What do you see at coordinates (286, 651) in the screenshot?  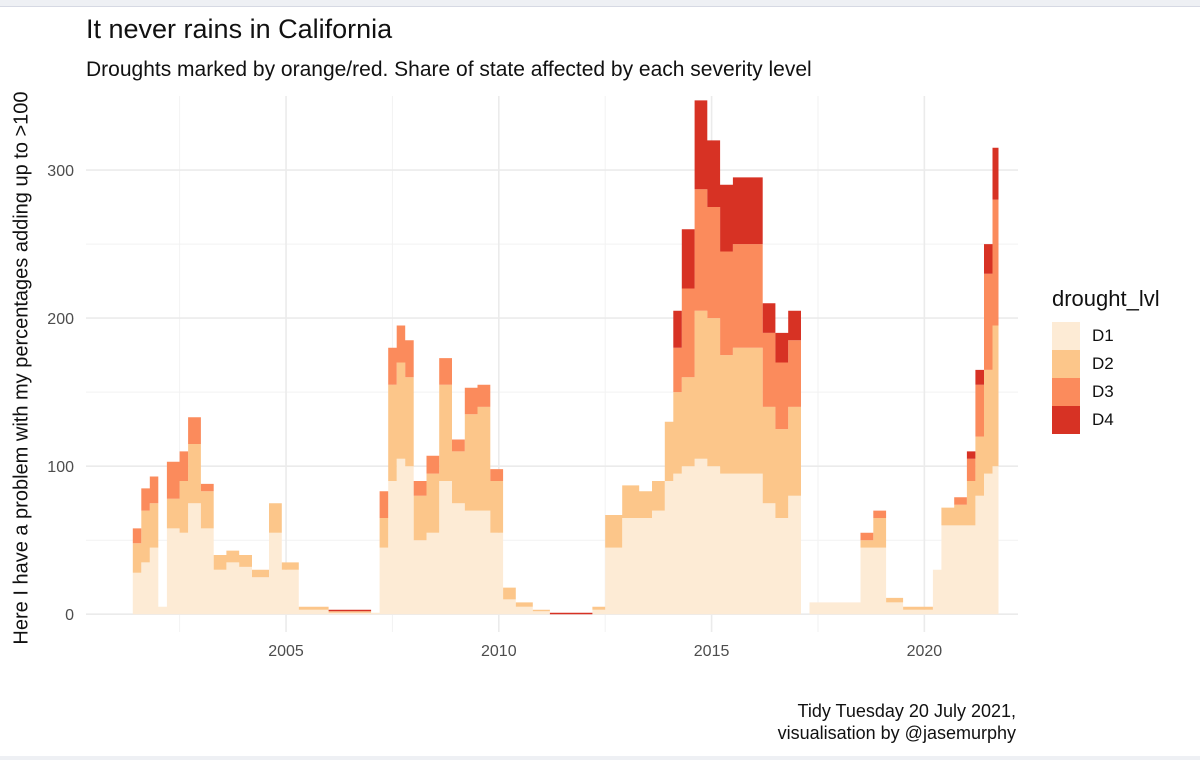 I see `x-tick-label: 2005` at bounding box center [286, 651].